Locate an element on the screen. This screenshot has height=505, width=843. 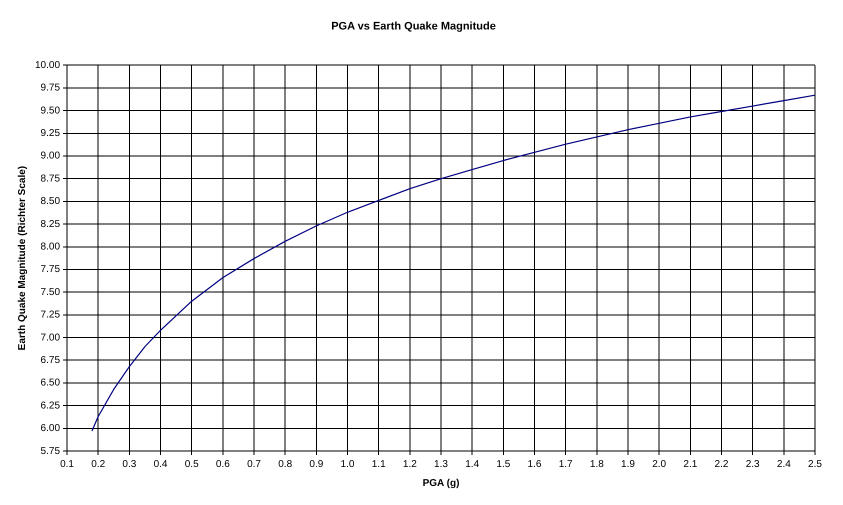
x-tick-label: 0.6 is located at coordinates (223, 464).